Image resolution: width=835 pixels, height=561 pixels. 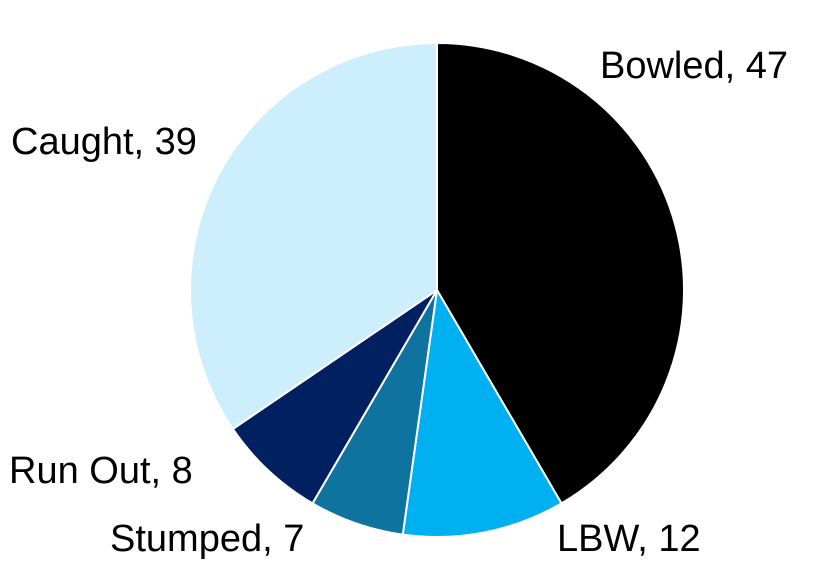 I want to click on label-bowled: Bowled, 47, so click(x=694, y=66).